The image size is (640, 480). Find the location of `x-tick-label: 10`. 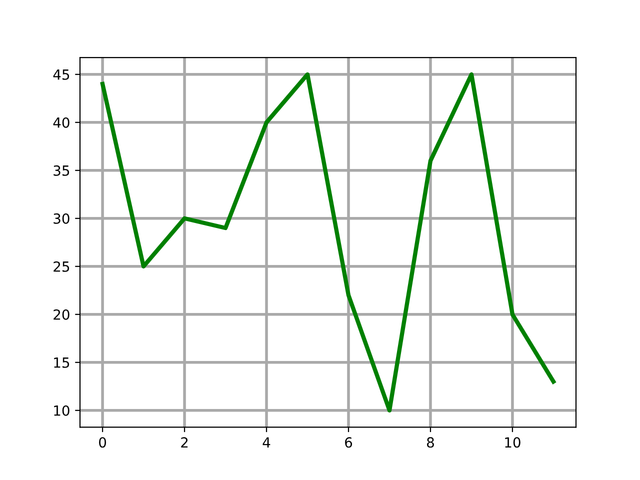

x-tick-label: 10 is located at coordinates (512, 442).